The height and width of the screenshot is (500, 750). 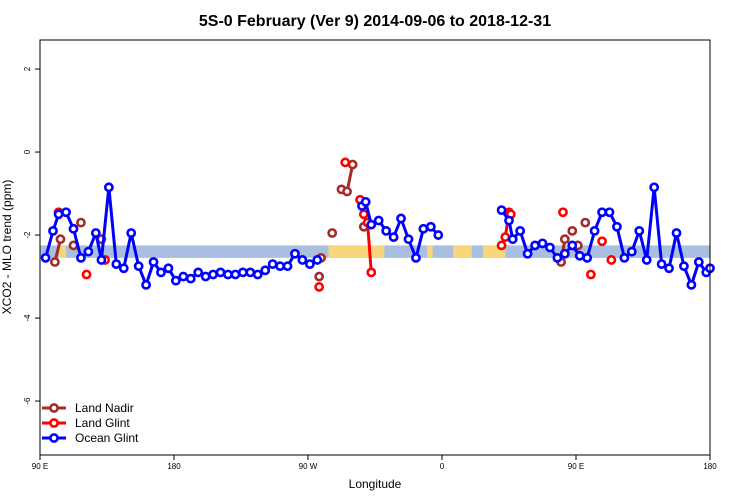 What do you see at coordinates (442, 466) in the screenshot?
I see `x-tick-label: 0` at bounding box center [442, 466].